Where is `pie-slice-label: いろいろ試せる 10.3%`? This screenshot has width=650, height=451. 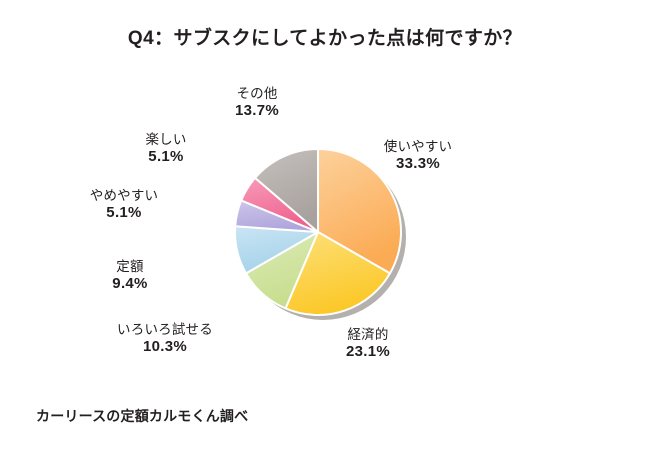 pie-slice-label: いろいろ試せる 10.3% is located at coordinates (165, 339).